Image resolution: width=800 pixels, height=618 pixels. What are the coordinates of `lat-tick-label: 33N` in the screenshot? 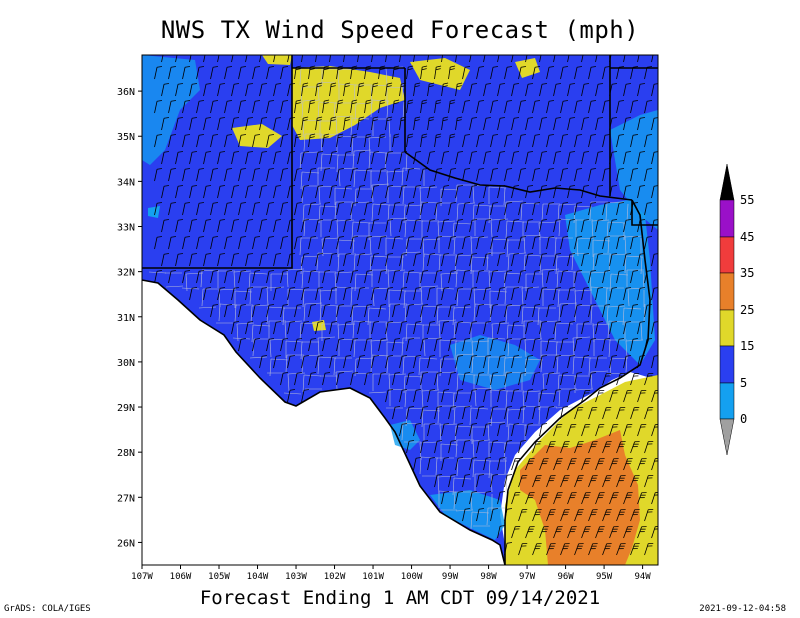 It's located at (126, 228).